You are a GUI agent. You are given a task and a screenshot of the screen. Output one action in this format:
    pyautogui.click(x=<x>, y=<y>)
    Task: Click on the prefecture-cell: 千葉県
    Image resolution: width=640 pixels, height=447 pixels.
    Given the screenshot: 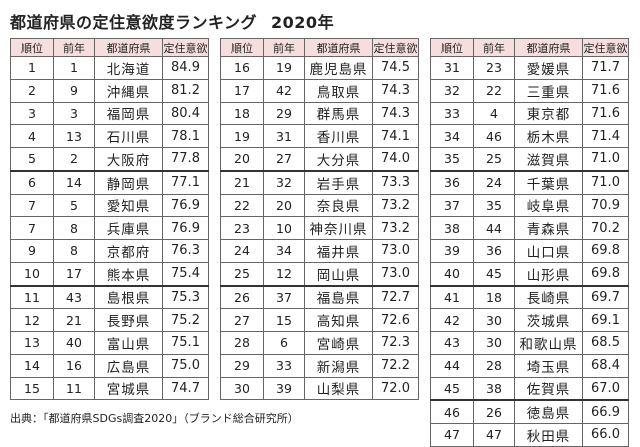 What is the action you would take?
    pyautogui.click(x=548, y=182)
    